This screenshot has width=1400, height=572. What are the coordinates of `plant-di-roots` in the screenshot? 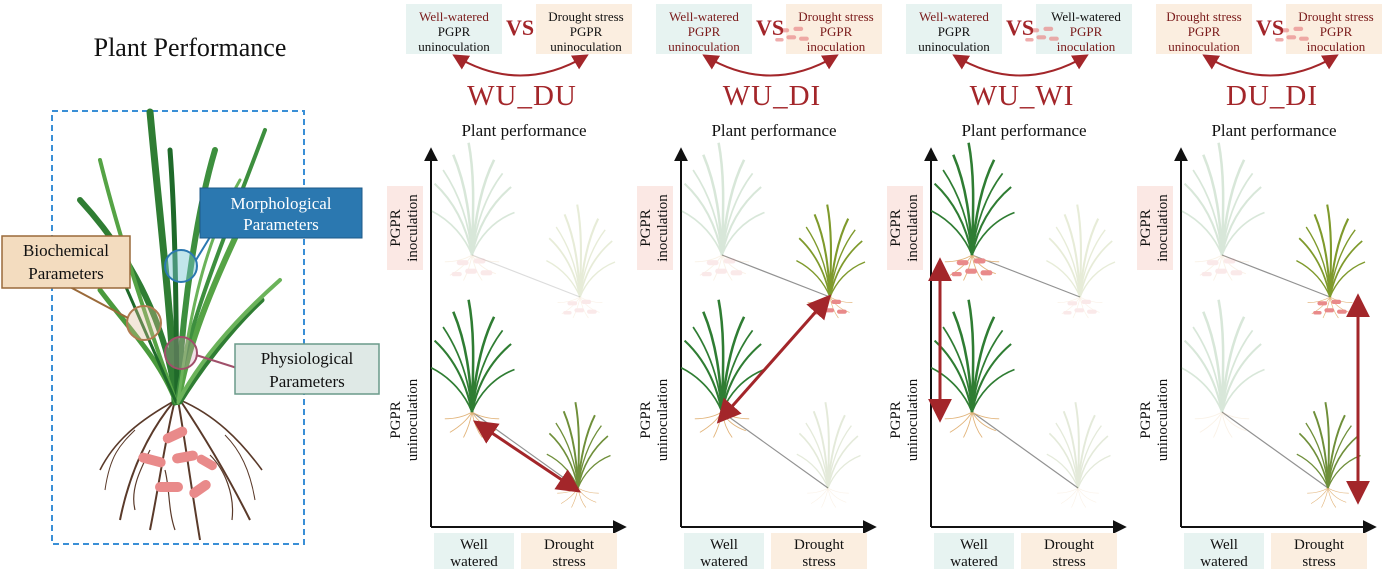 It's located at (1330, 307).